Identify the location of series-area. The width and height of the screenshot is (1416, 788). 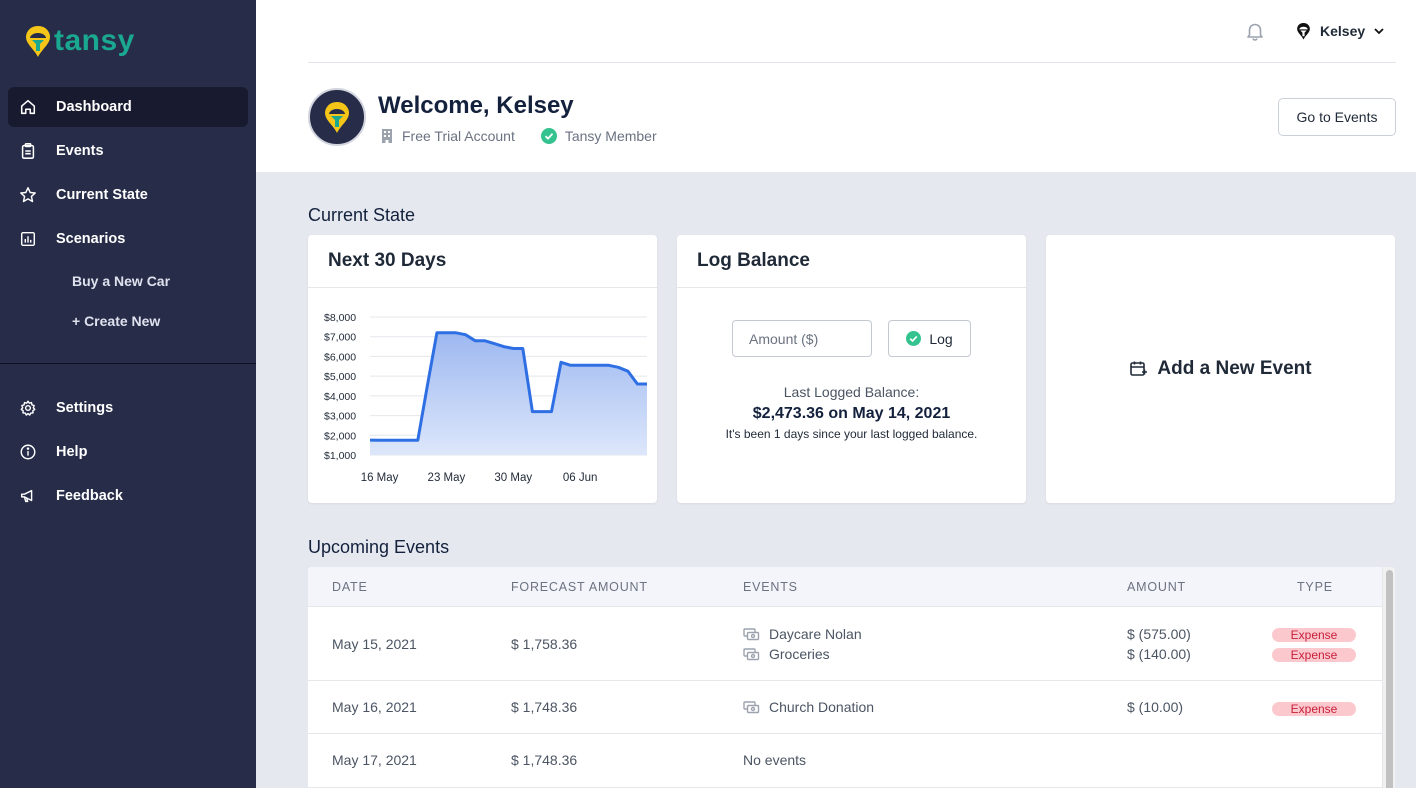
(508, 393).